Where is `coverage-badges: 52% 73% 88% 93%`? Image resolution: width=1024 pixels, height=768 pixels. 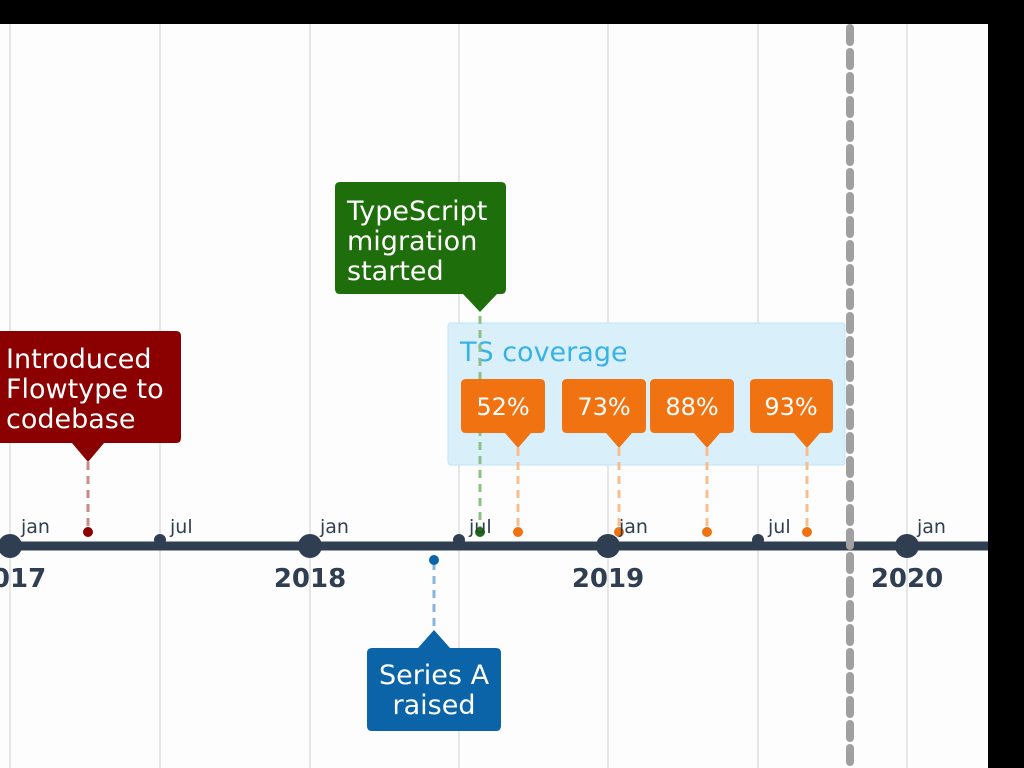 coverage-badges: 52% 73% 88% 93% is located at coordinates (647, 413).